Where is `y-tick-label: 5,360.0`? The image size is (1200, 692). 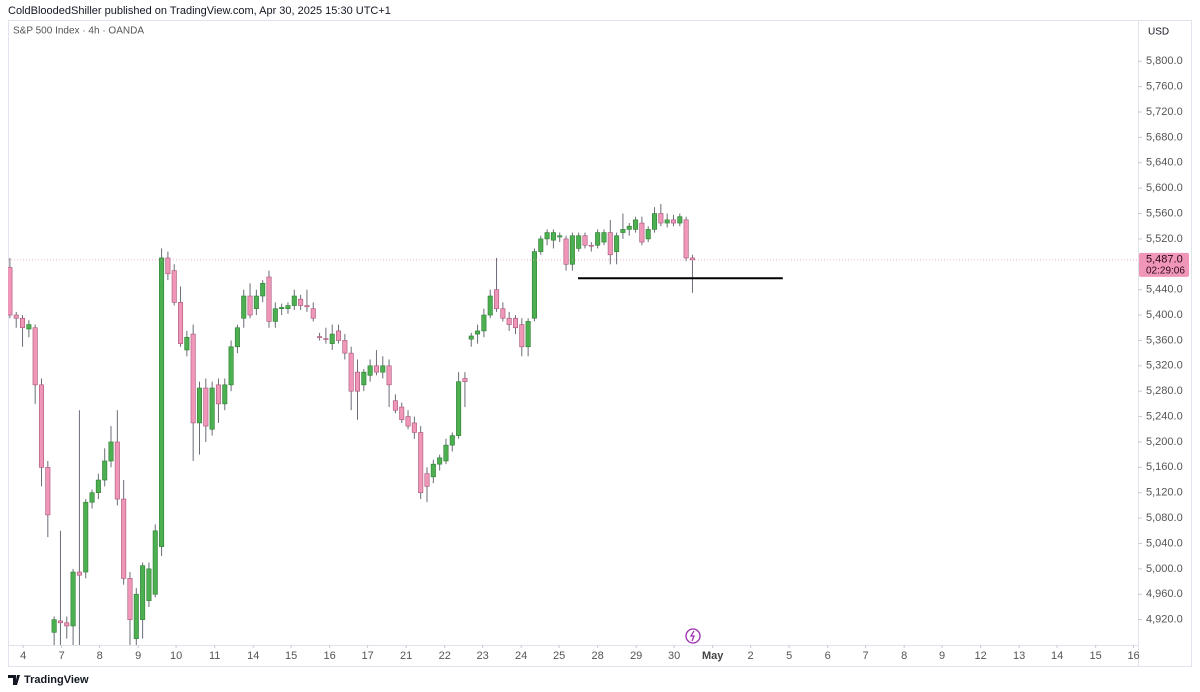 y-tick-label: 5,360.0 is located at coordinates (1164, 340).